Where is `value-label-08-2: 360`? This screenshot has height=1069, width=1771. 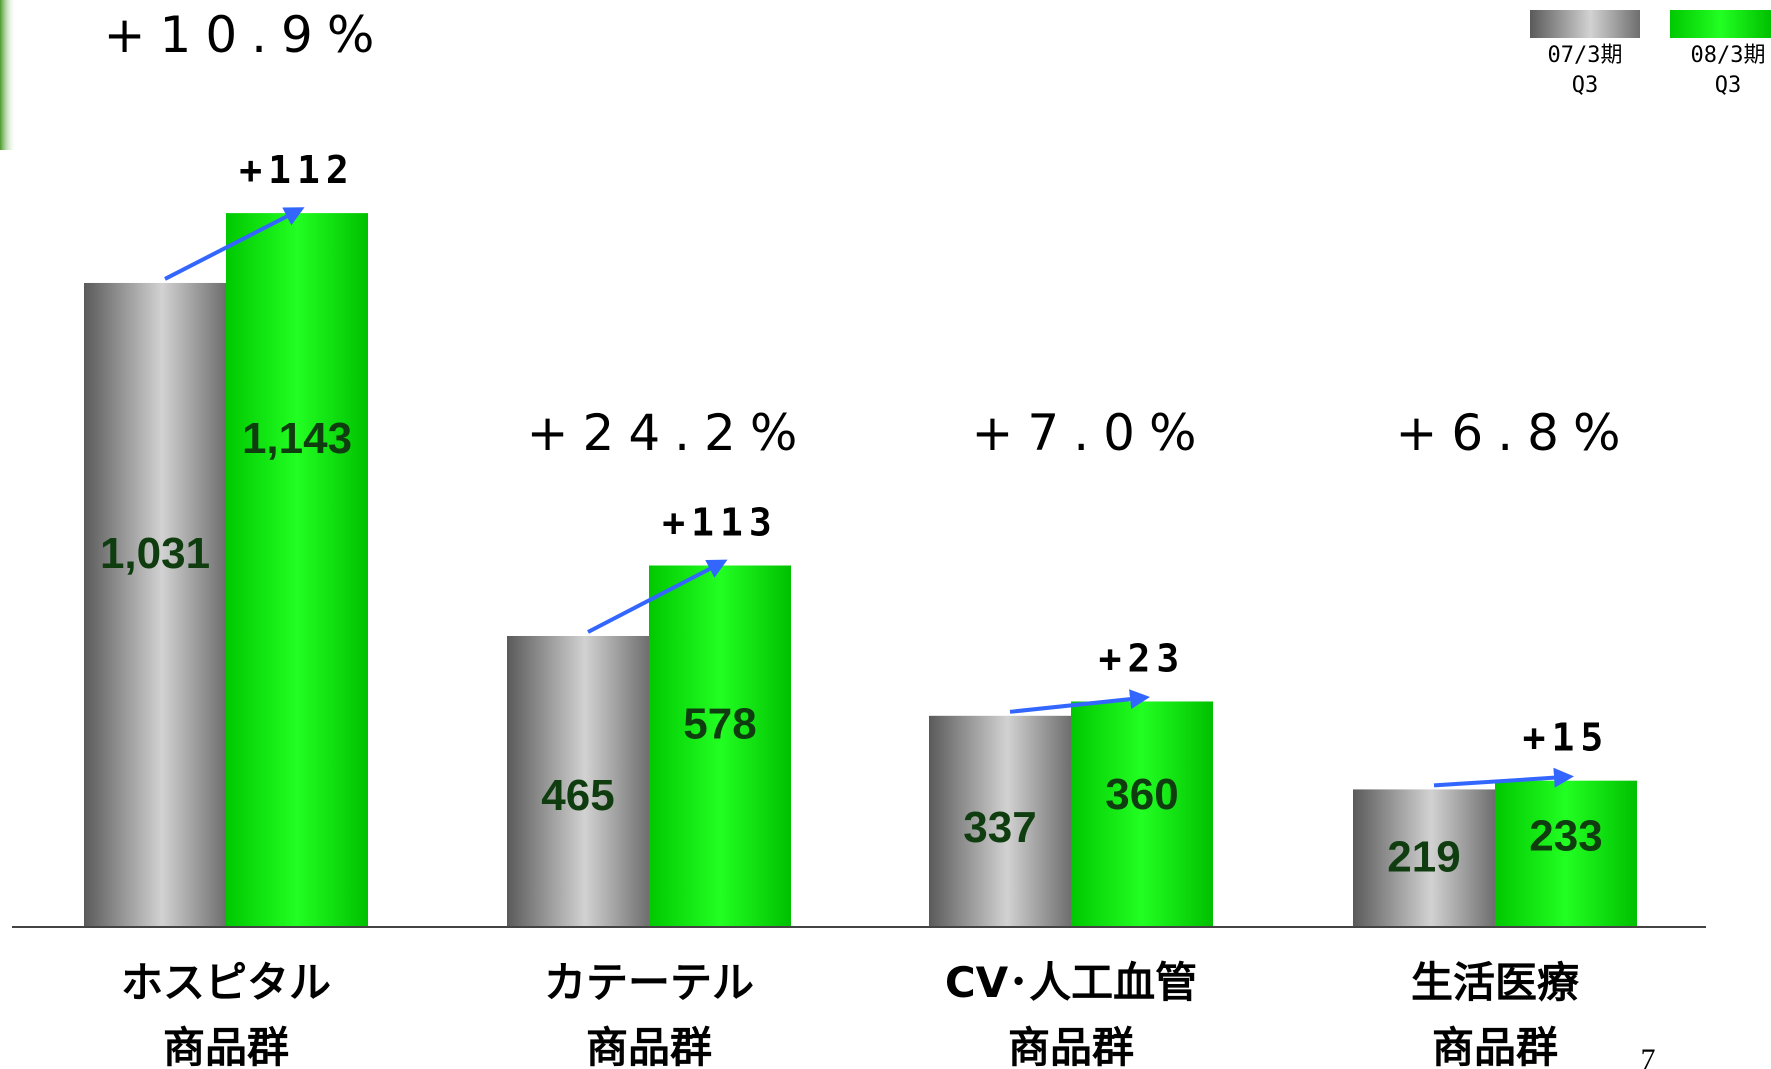 value-label-08-2: 360 is located at coordinates (1141, 794).